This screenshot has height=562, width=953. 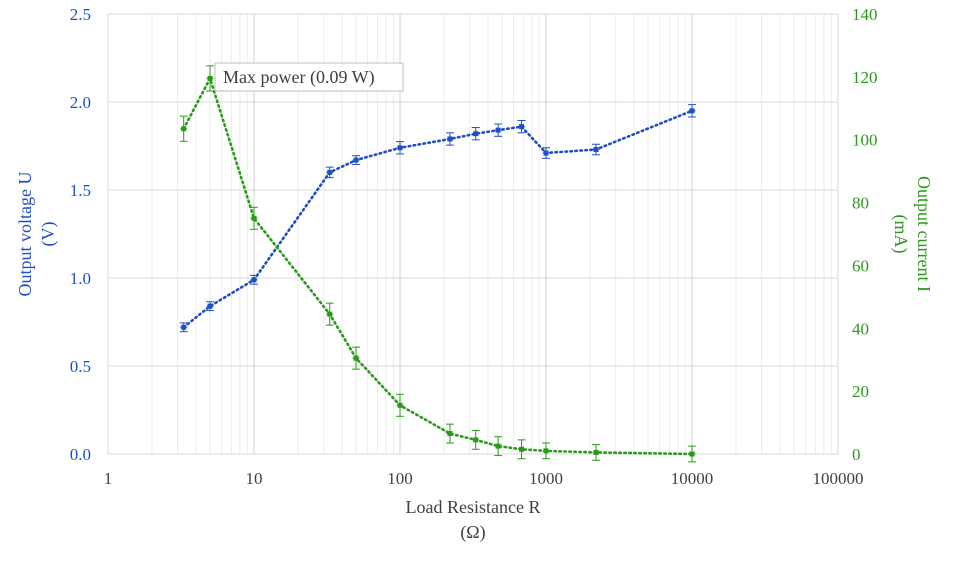 What do you see at coordinates (25, 234) in the screenshot?
I see `y-left-axis-title: Output voltage U` at bounding box center [25, 234].